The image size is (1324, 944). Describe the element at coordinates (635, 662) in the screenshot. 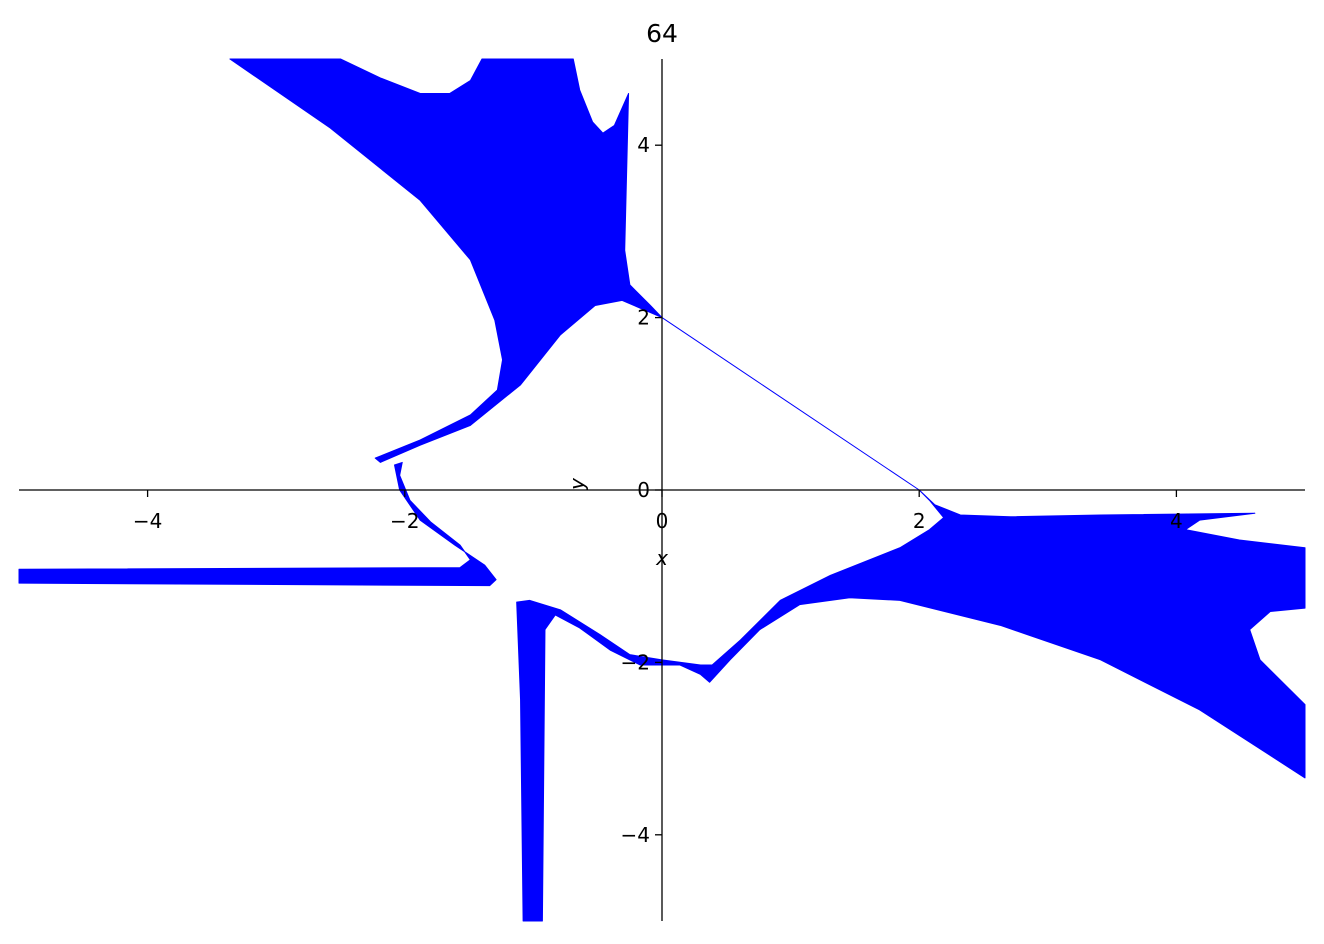

I see `y-tick-label: −2` at that location.